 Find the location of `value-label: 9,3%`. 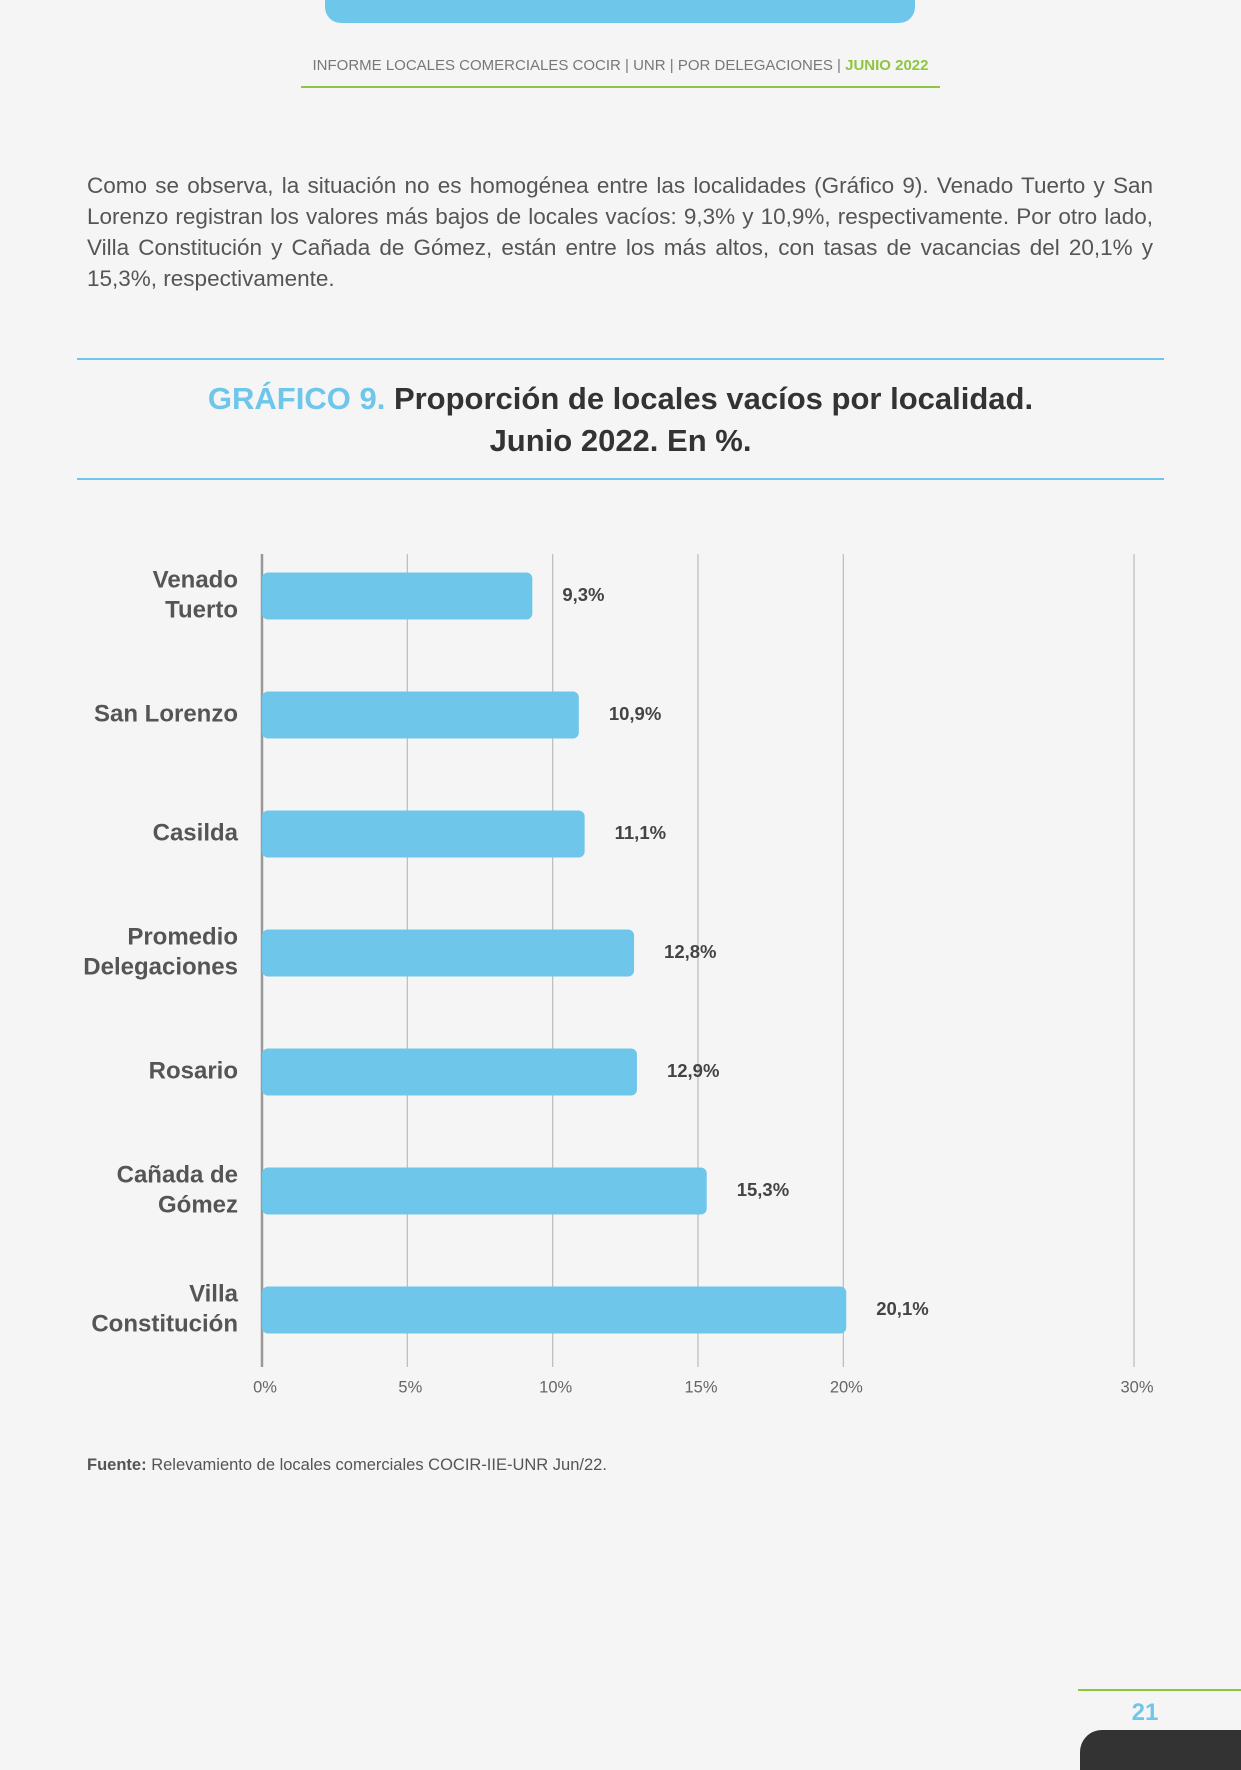

value-label: 9,3% is located at coordinates (583, 594).